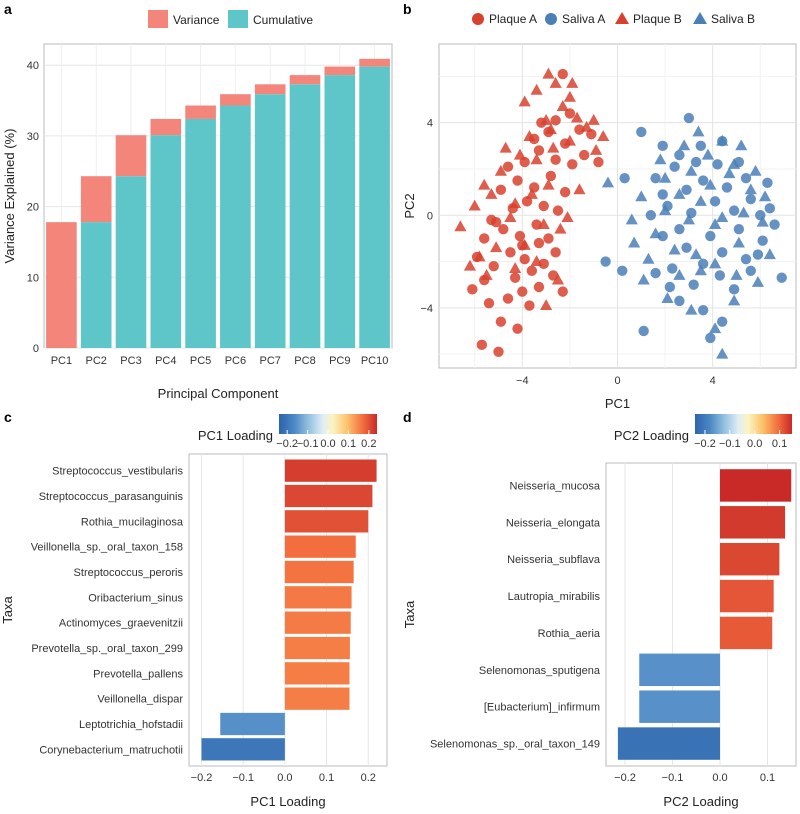  I want to click on panel-a-y-tick-label: 20, so click(33, 208).